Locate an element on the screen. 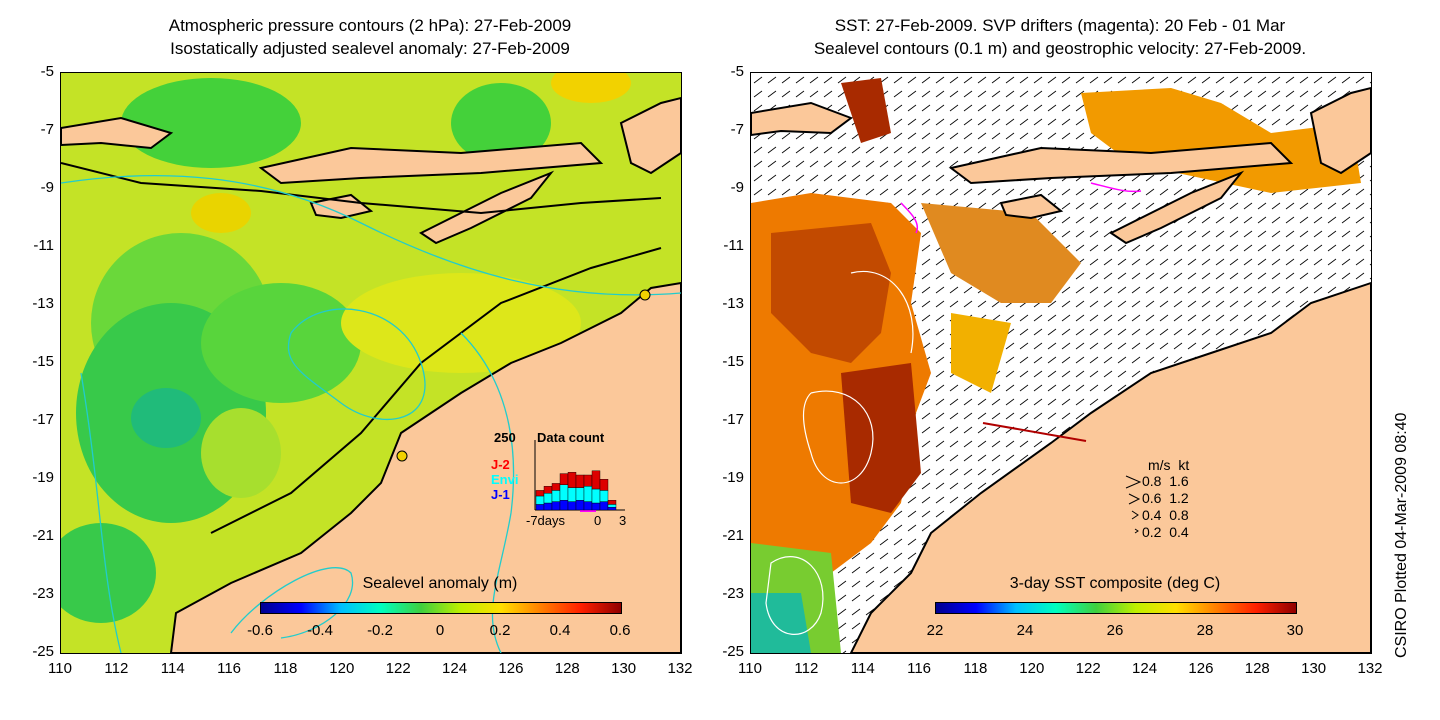 This screenshot has width=1440, height=720. histogram-x-label-zero: 0 is located at coordinates (598, 520).